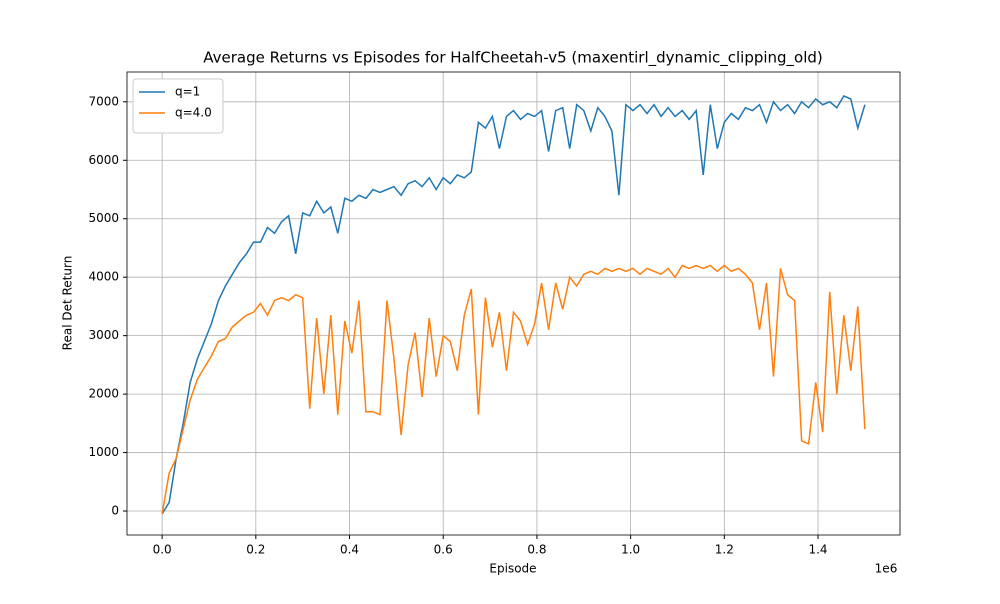  What do you see at coordinates (68, 303) in the screenshot?
I see `y-axis-label: Real Det Return` at bounding box center [68, 303].